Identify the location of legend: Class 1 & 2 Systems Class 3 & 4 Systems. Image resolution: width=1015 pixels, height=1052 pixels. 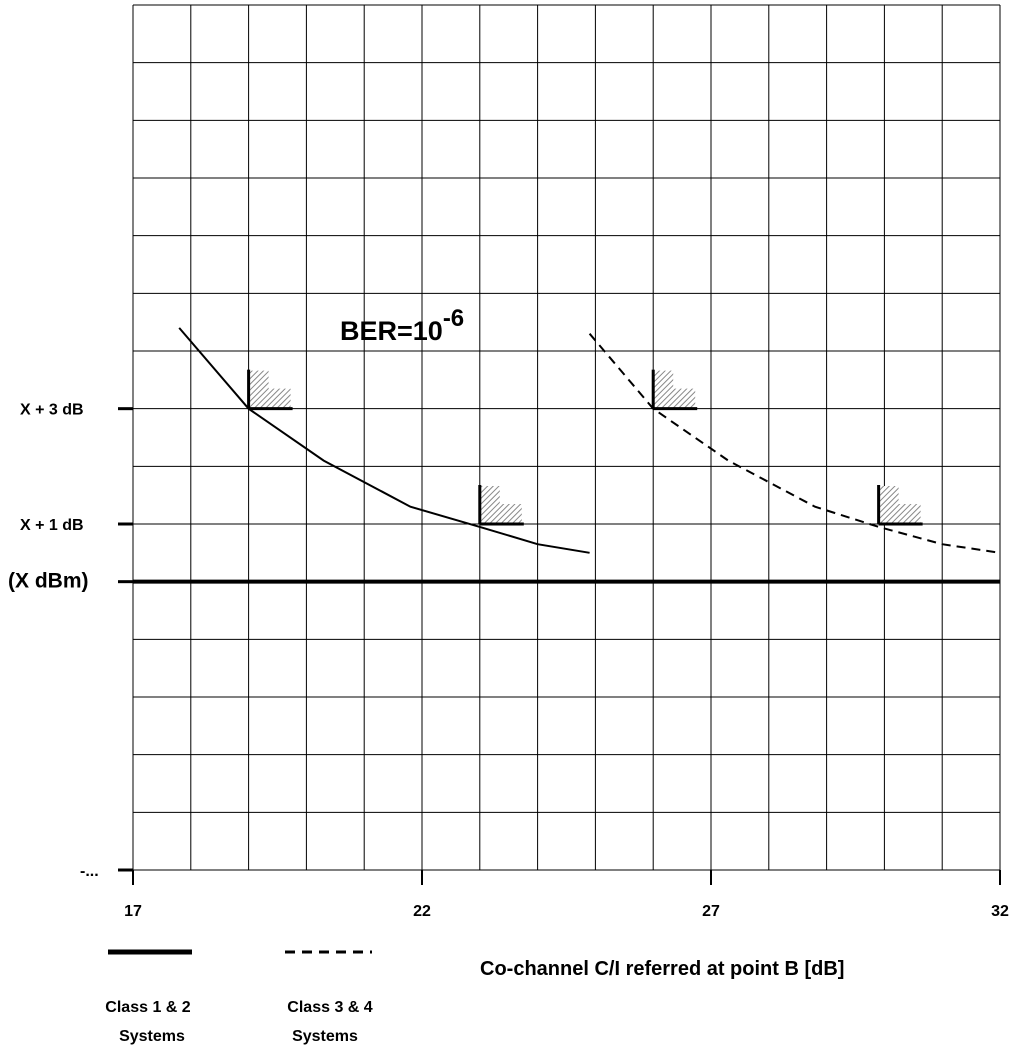
(239, 997).